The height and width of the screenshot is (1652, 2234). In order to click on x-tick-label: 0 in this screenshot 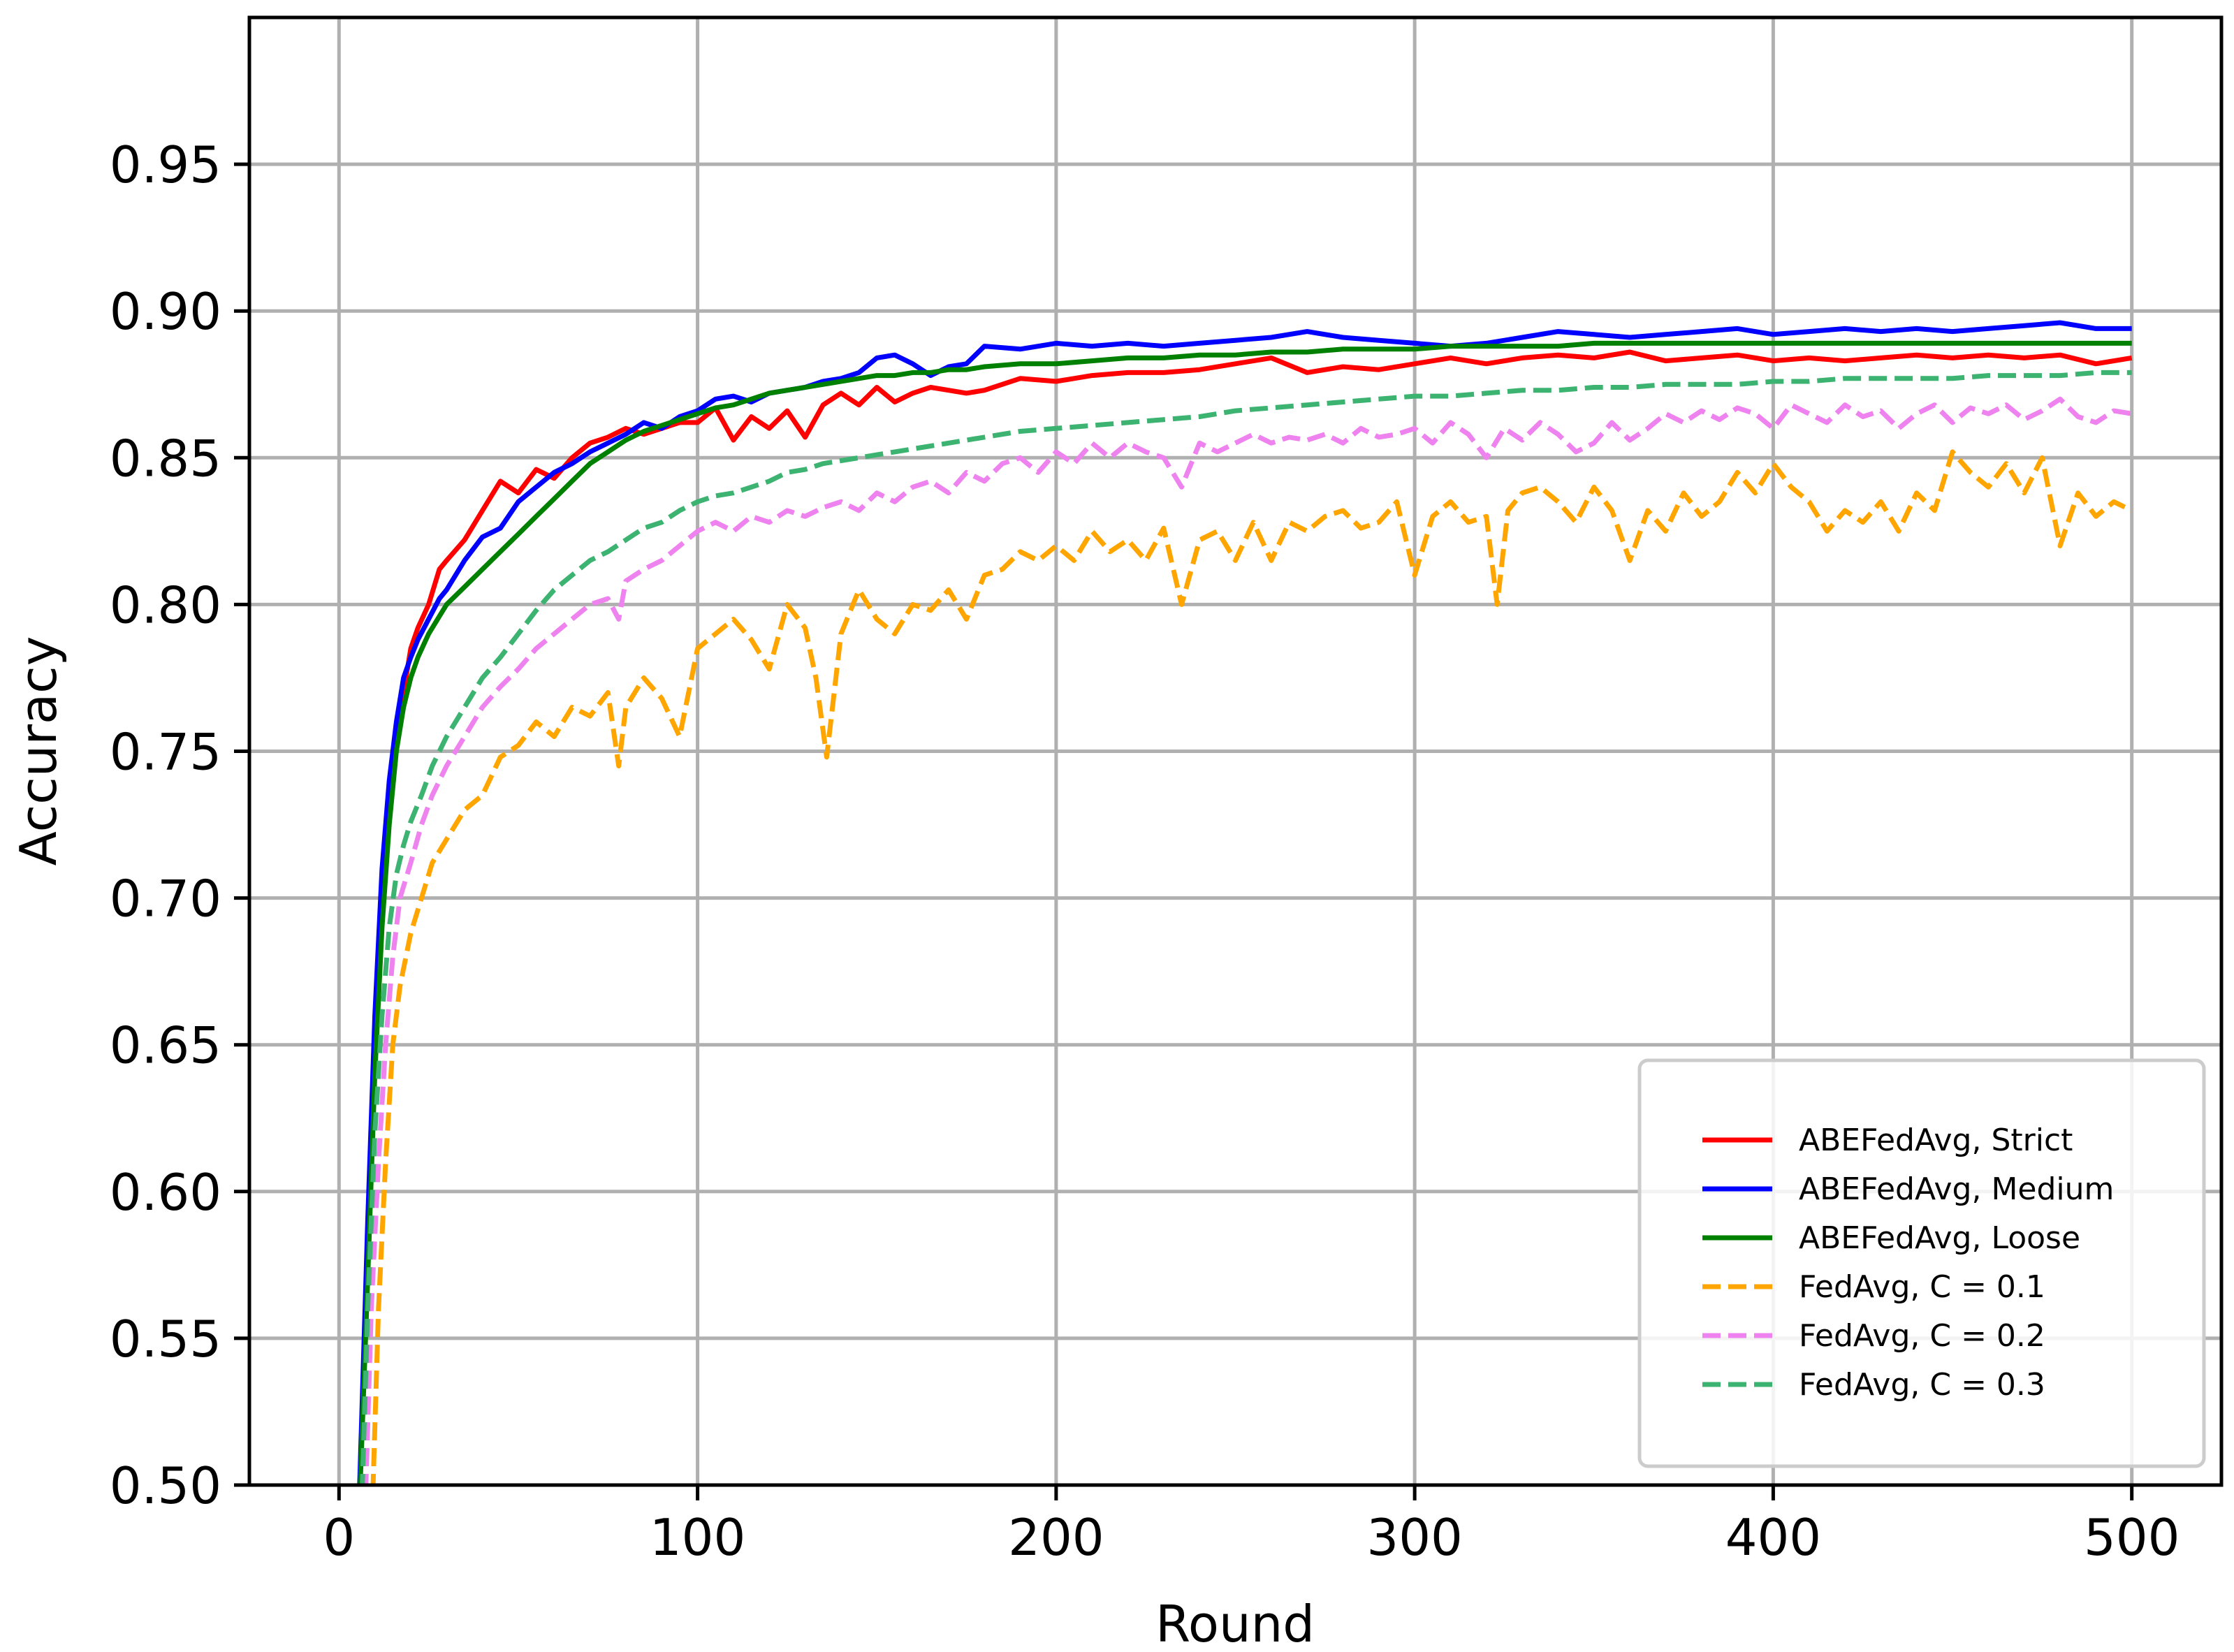, I will do `click(339, 1537)`.